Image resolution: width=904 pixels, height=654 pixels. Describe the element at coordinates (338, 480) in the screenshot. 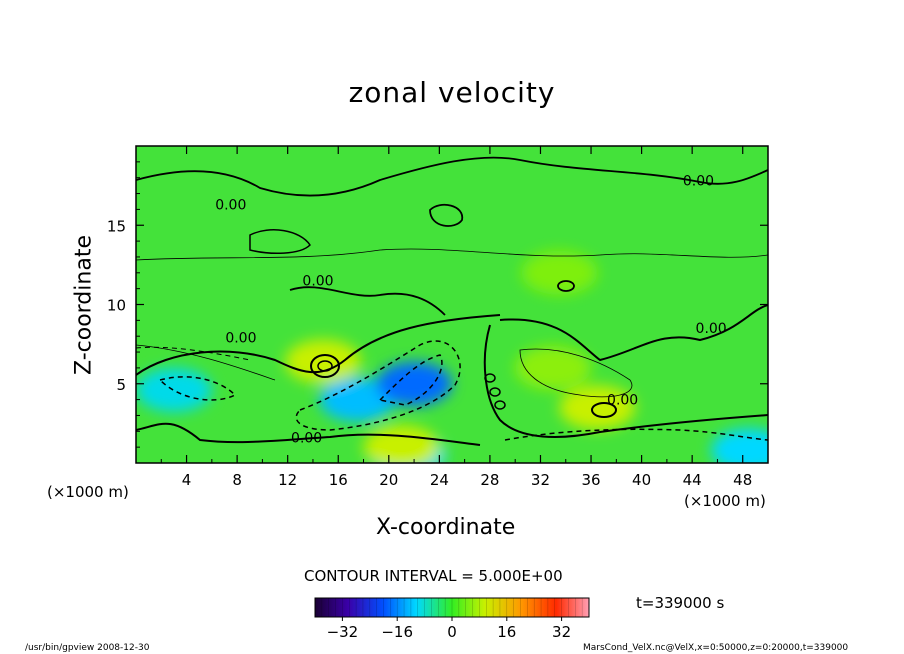

I see `x-tick-label: 16` at that location.